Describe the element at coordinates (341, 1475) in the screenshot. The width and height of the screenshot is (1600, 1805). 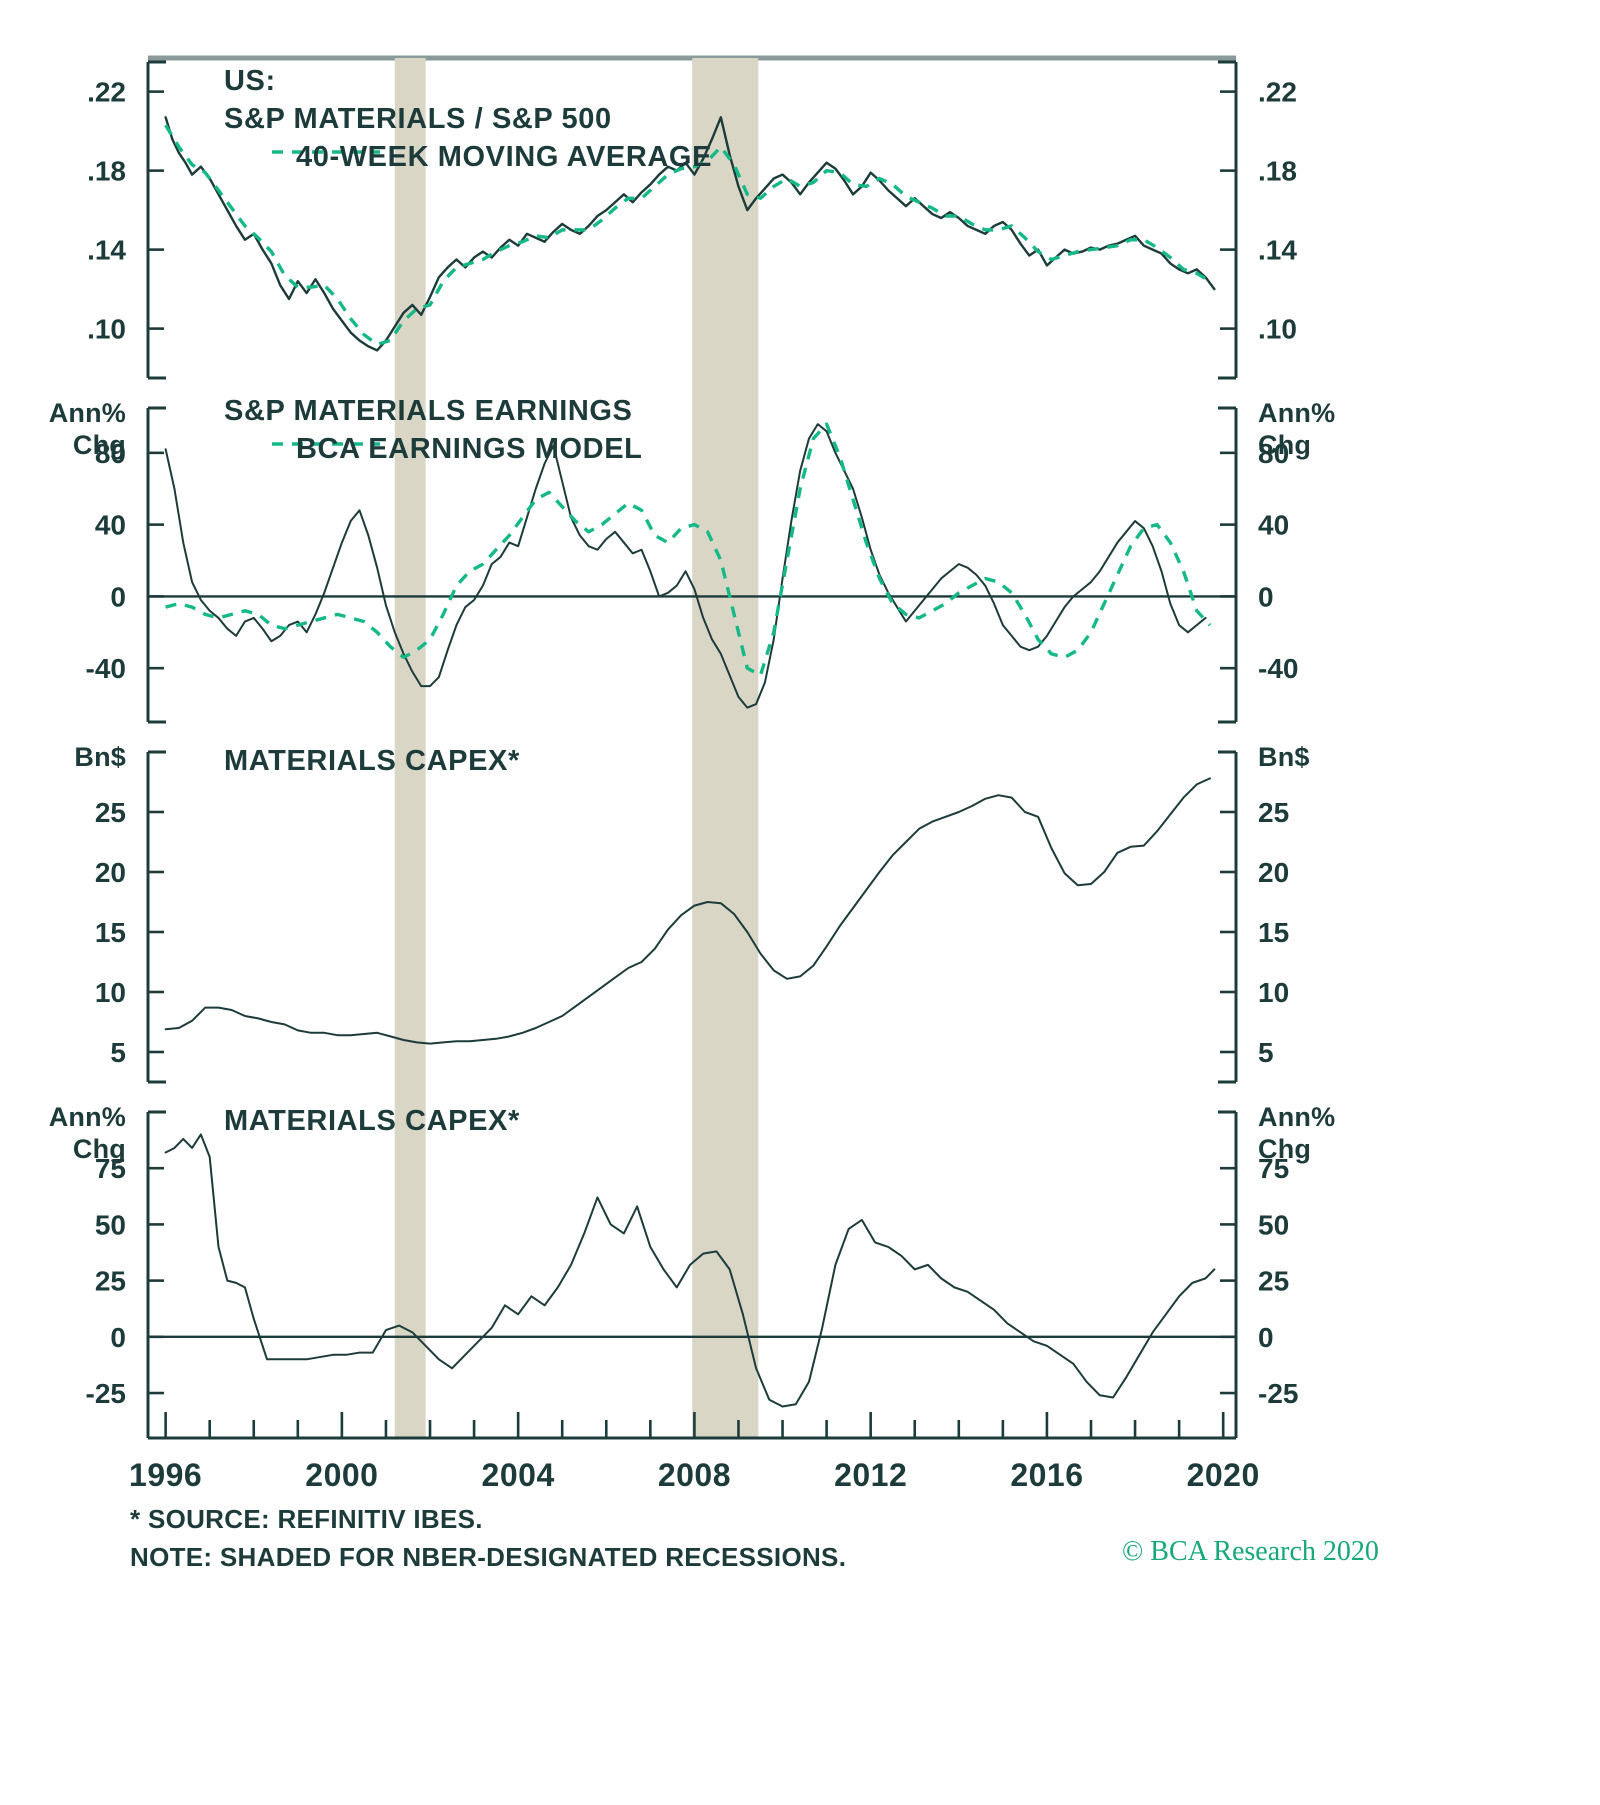
I see `x-axis-label-1: 2000` at that location.